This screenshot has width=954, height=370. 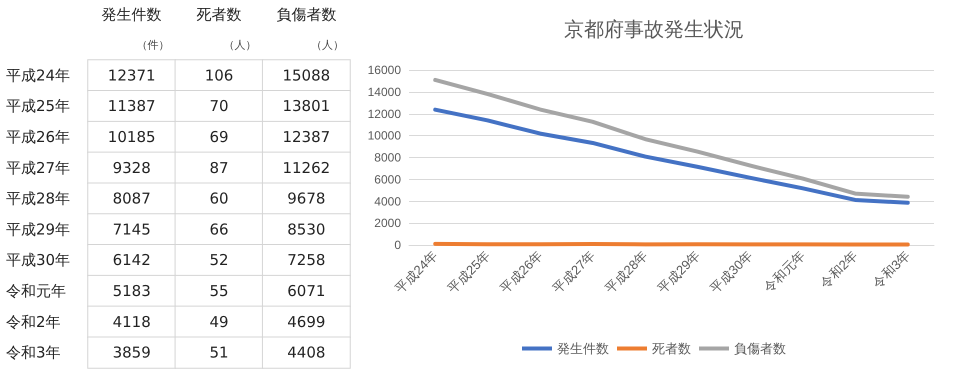 I want to click on data-label: 11262, so click(x=306, y=167).